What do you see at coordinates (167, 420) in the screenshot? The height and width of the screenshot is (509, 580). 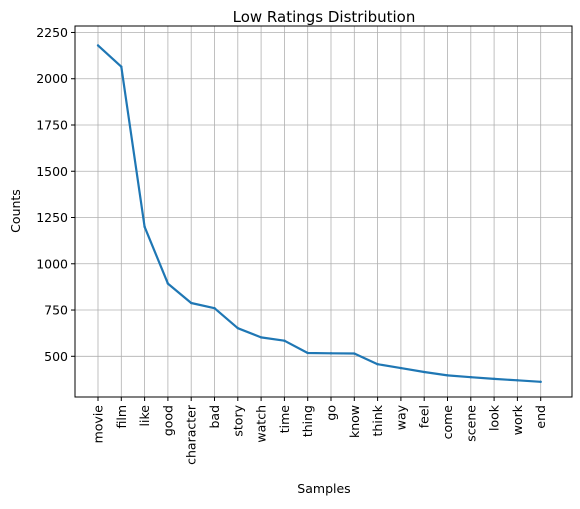 I see `x-tick-label: good` at bounding box center [167, 420].